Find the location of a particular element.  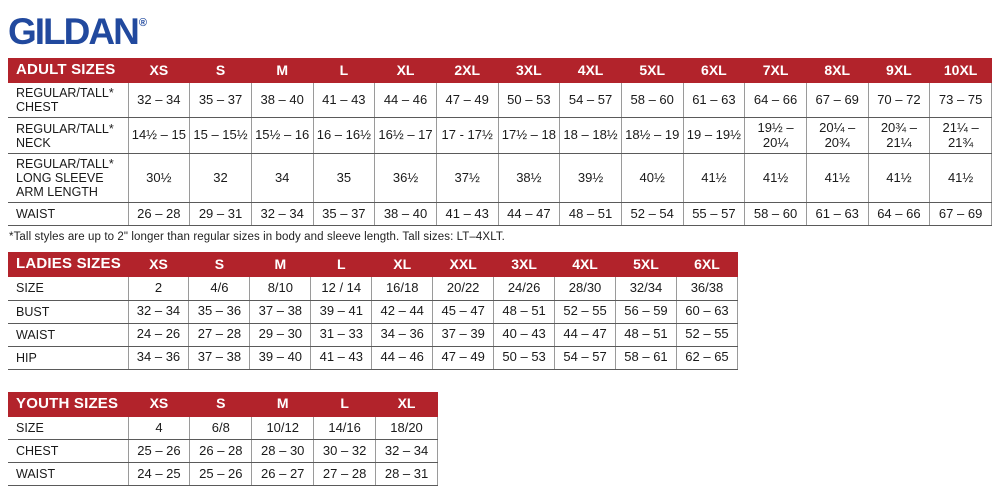

size-cell: 52 – 55 is located at coordinates (585, 312).